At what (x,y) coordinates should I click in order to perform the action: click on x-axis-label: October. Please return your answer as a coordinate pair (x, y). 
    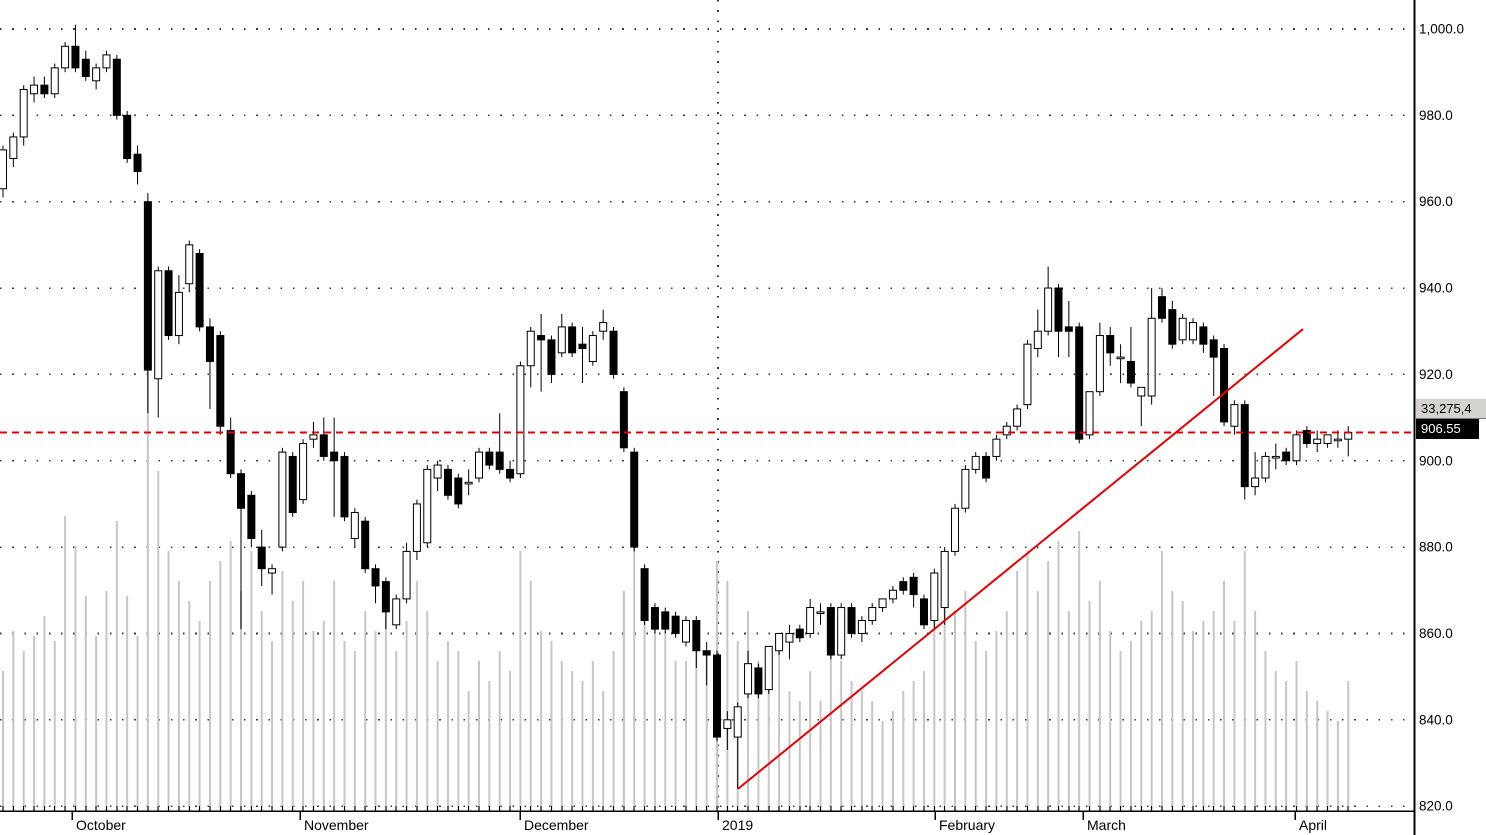
    Looking at the image, I should click on (101, 825).